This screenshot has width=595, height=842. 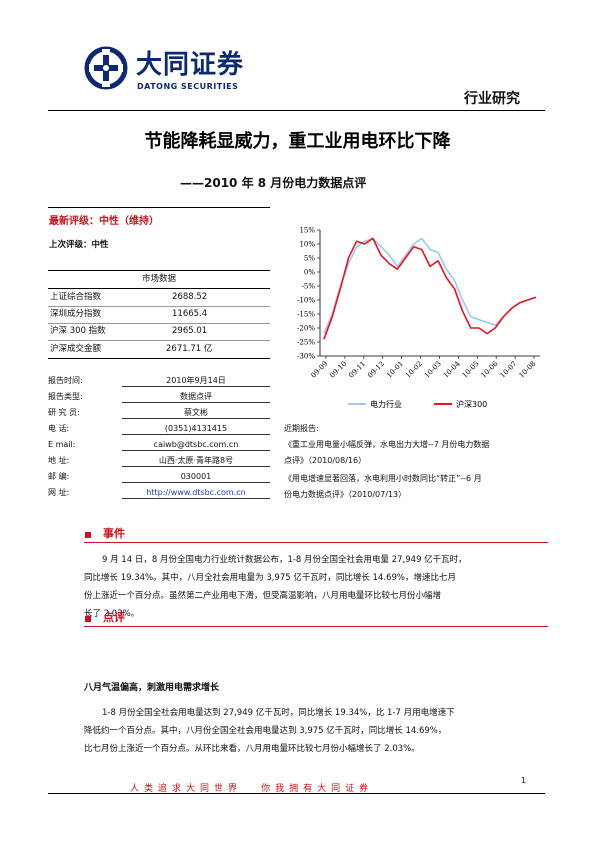 I want to click on info-value: 2010年9月14日, so click(x=196, y=381).